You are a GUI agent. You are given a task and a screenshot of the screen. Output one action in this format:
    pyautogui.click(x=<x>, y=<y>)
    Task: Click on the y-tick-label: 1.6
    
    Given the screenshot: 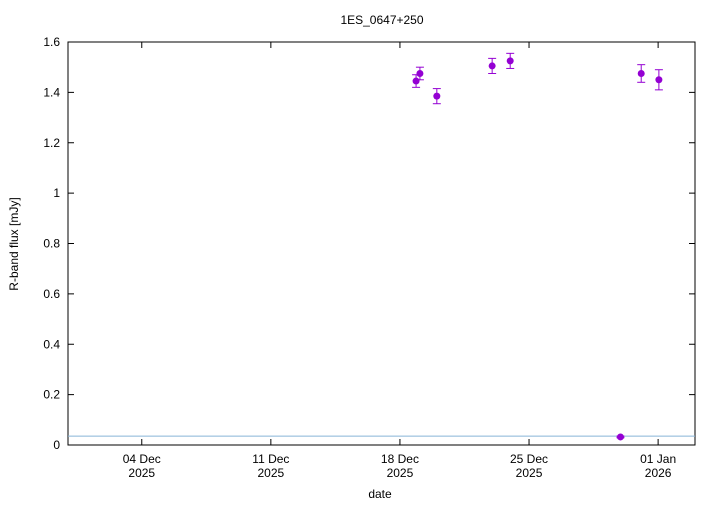 What is the action you would take?
    pyautogui.click(x=51, y=42)
    